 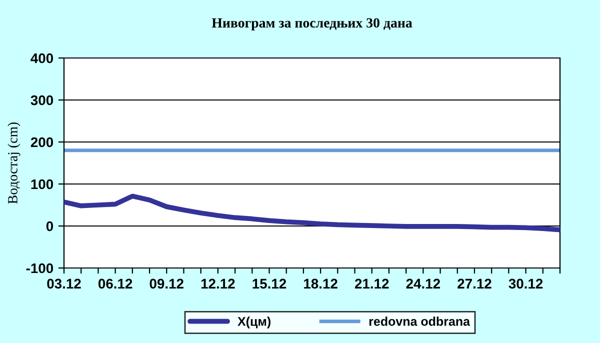 What do you see at coordinates (525, 283) in the screenshot?
I see `x-tick-label: 30.12` at bounding box center [525, 283].